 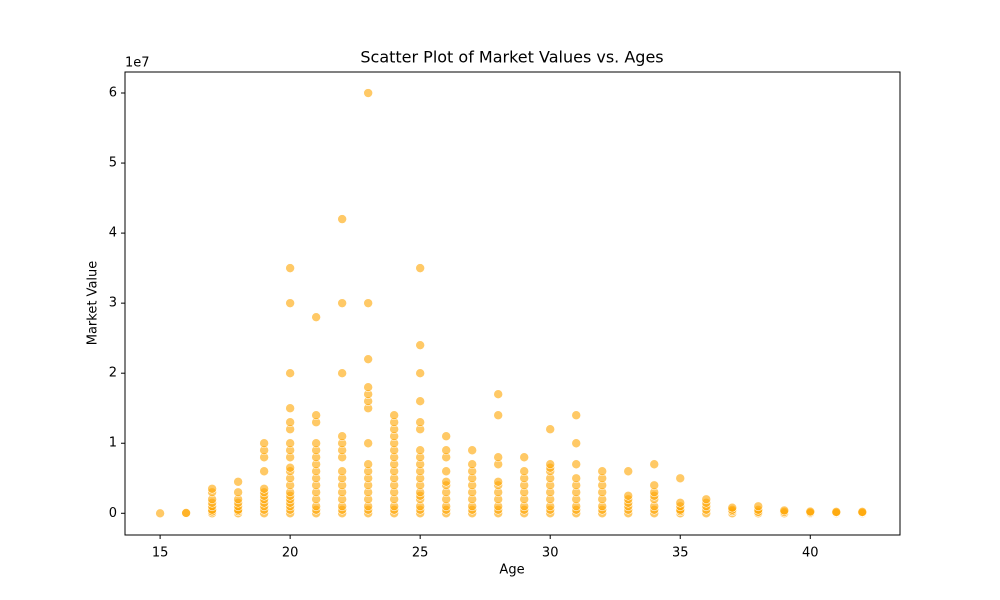 What do you see at coordinates (810, 553) in the screenshot?
I see `x-tick-label: 40` at bounding box center [810, 553].